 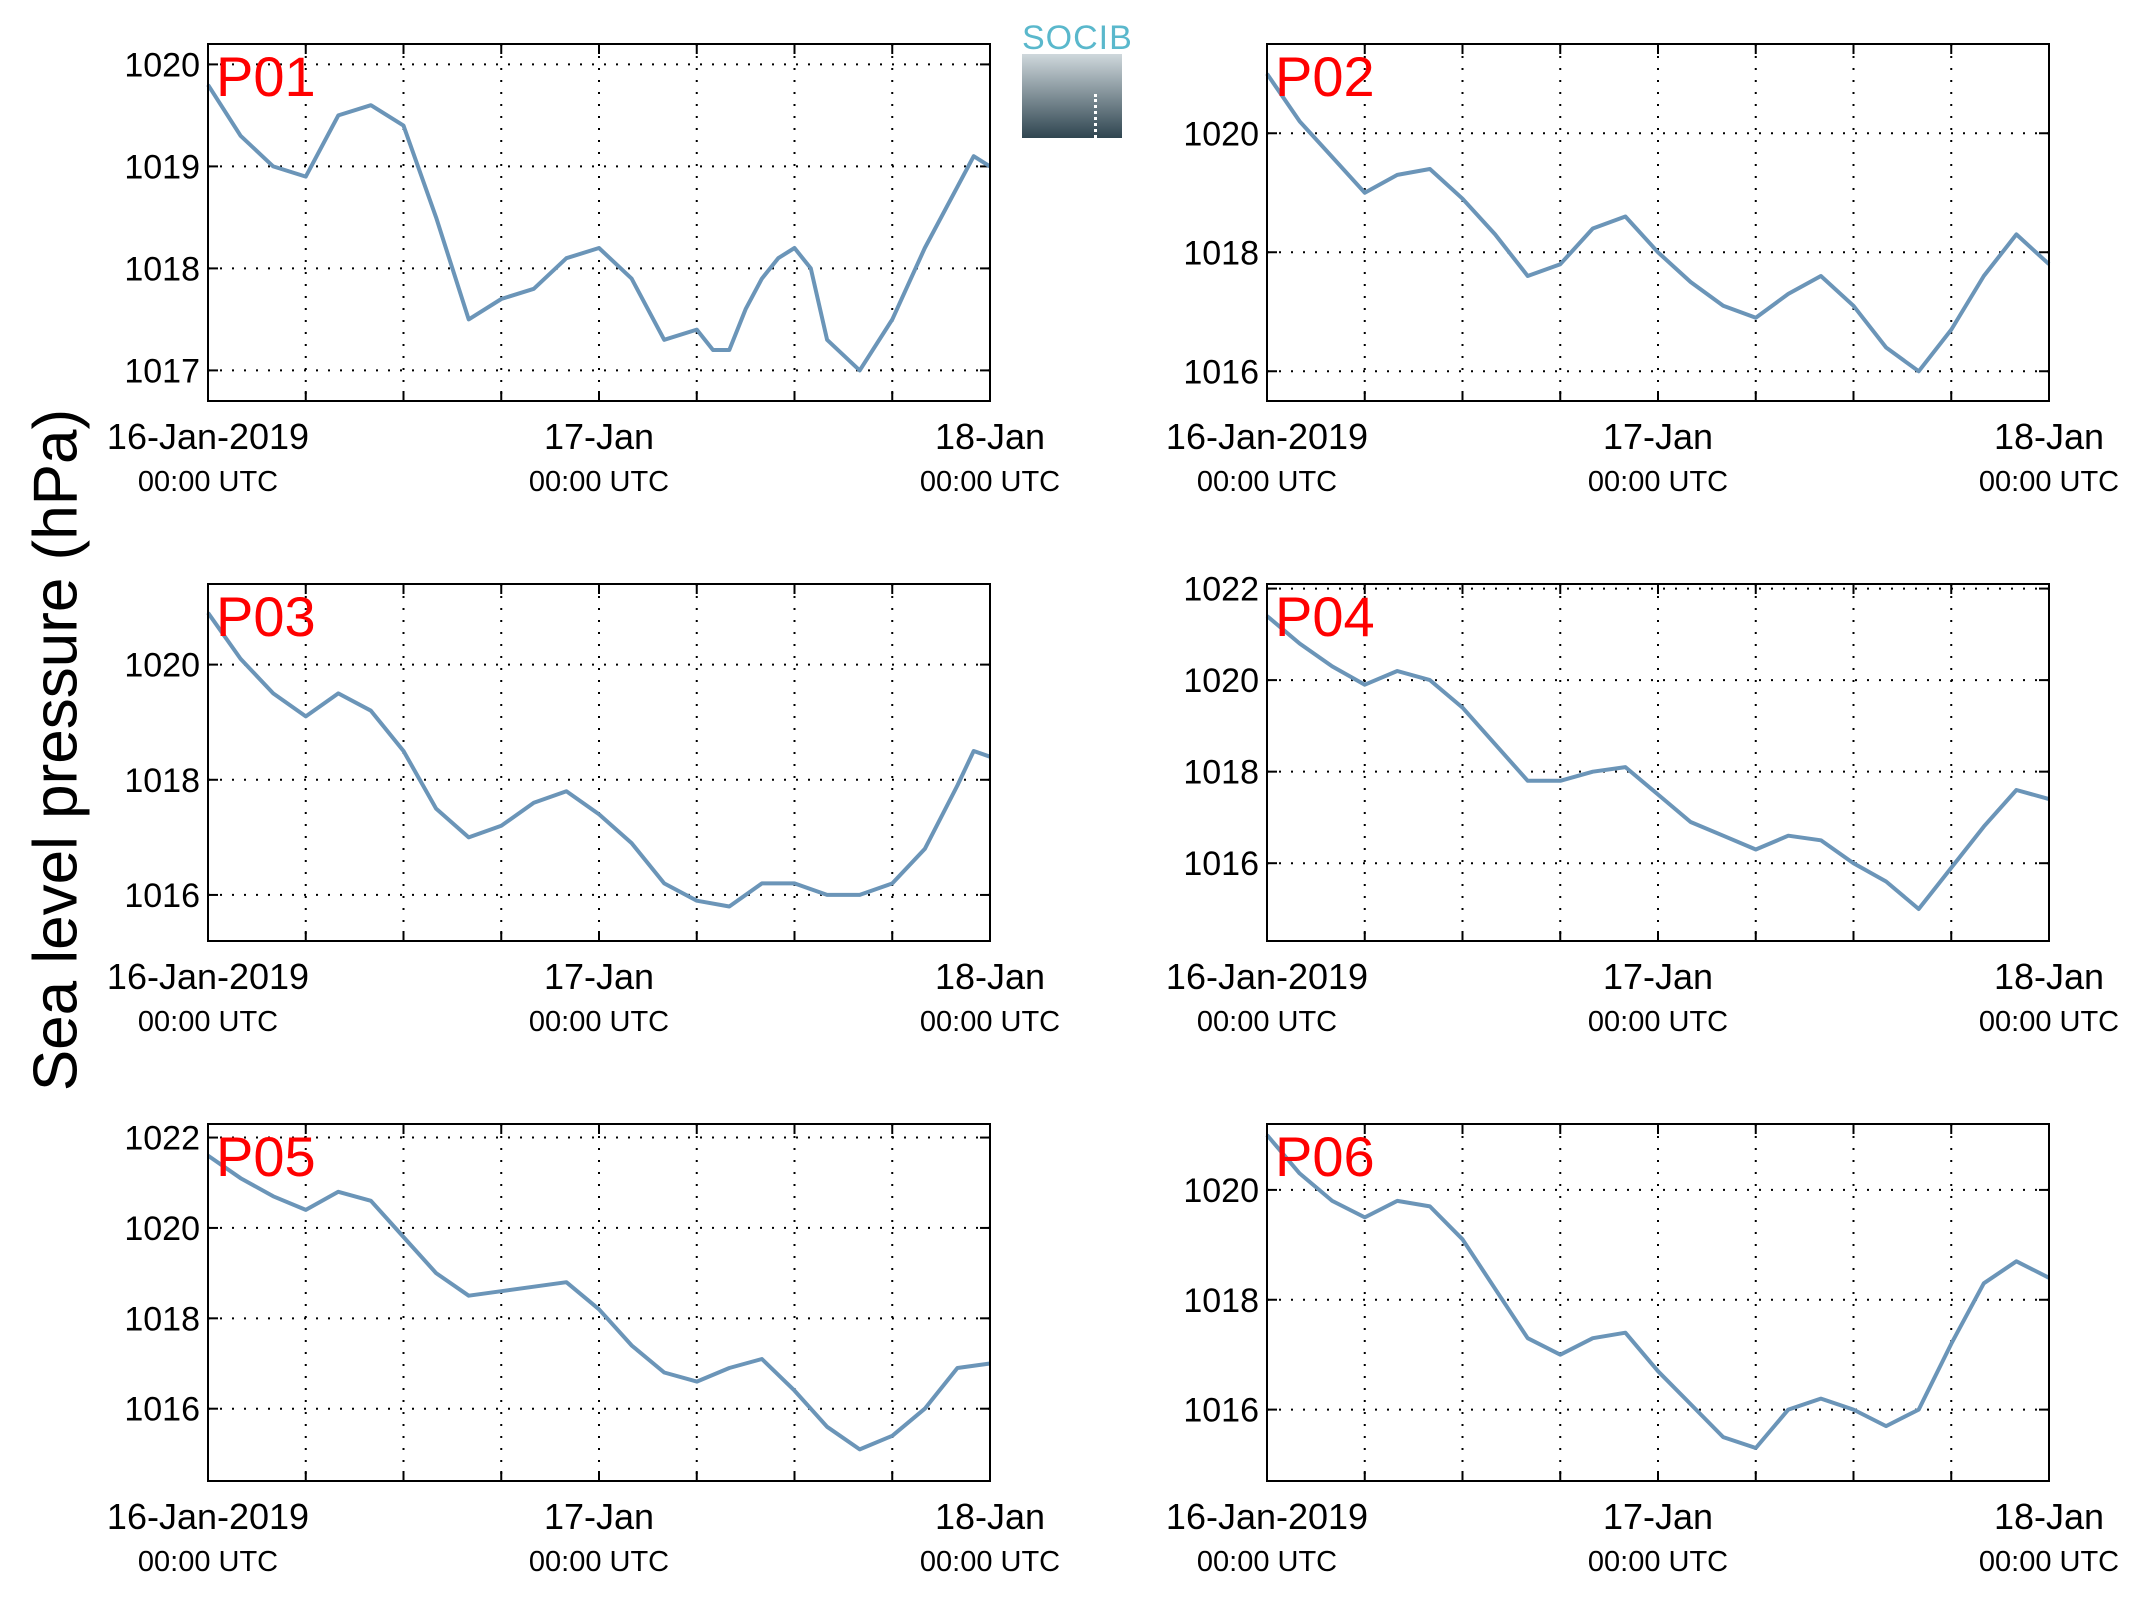 What do you see at coordinates (162, 167) in the screenshot?
I see `y-tick-label: 1019` at bounding box center [162, 167].